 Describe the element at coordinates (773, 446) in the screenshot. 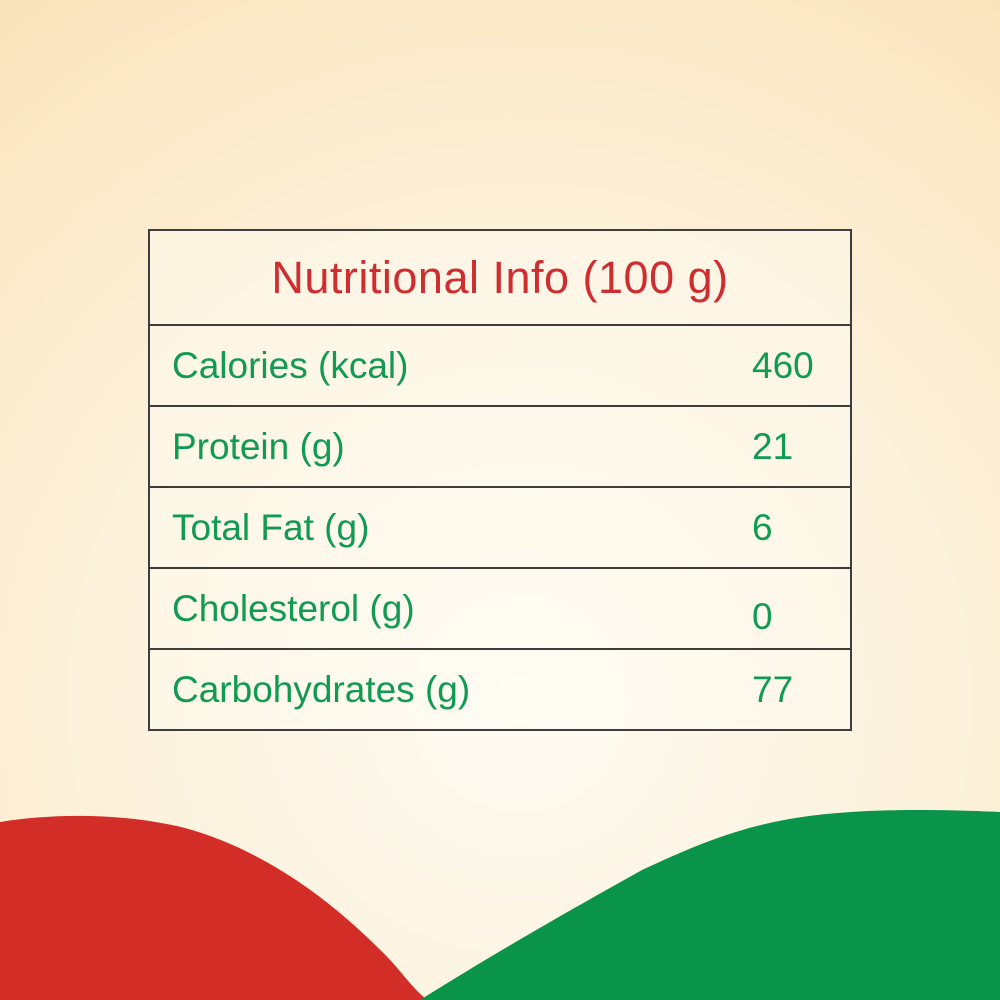

I see `row-value: 21` at that location.